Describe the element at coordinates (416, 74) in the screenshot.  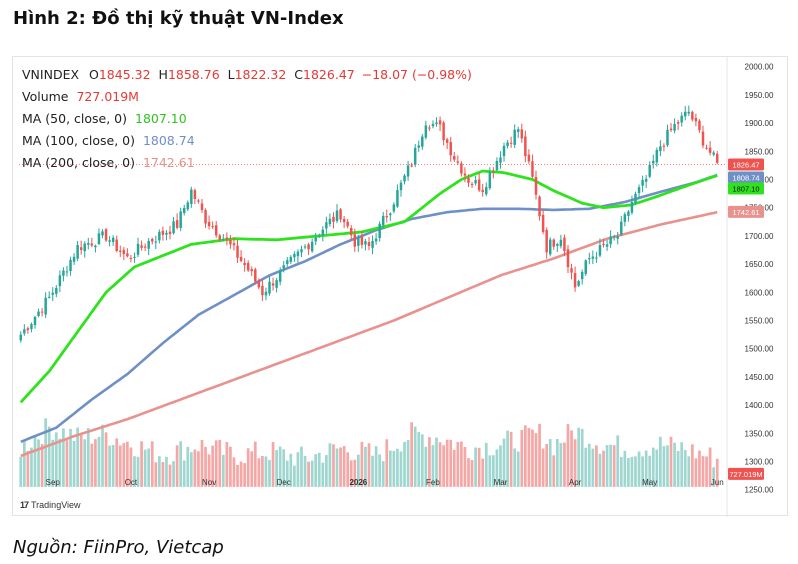
I see `legend-change: −18.07 (−0.98%)` at that location.